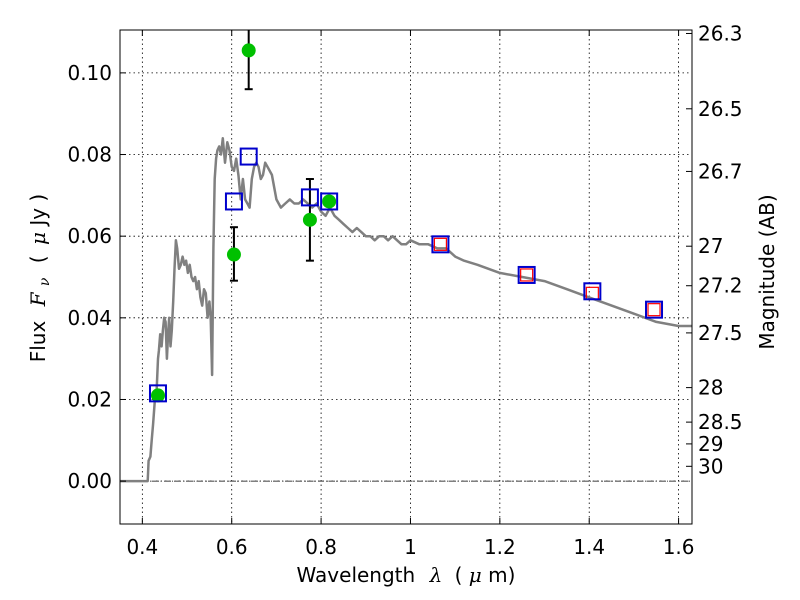  I want to click on y2-tick-label: 30, so click(710, 466).